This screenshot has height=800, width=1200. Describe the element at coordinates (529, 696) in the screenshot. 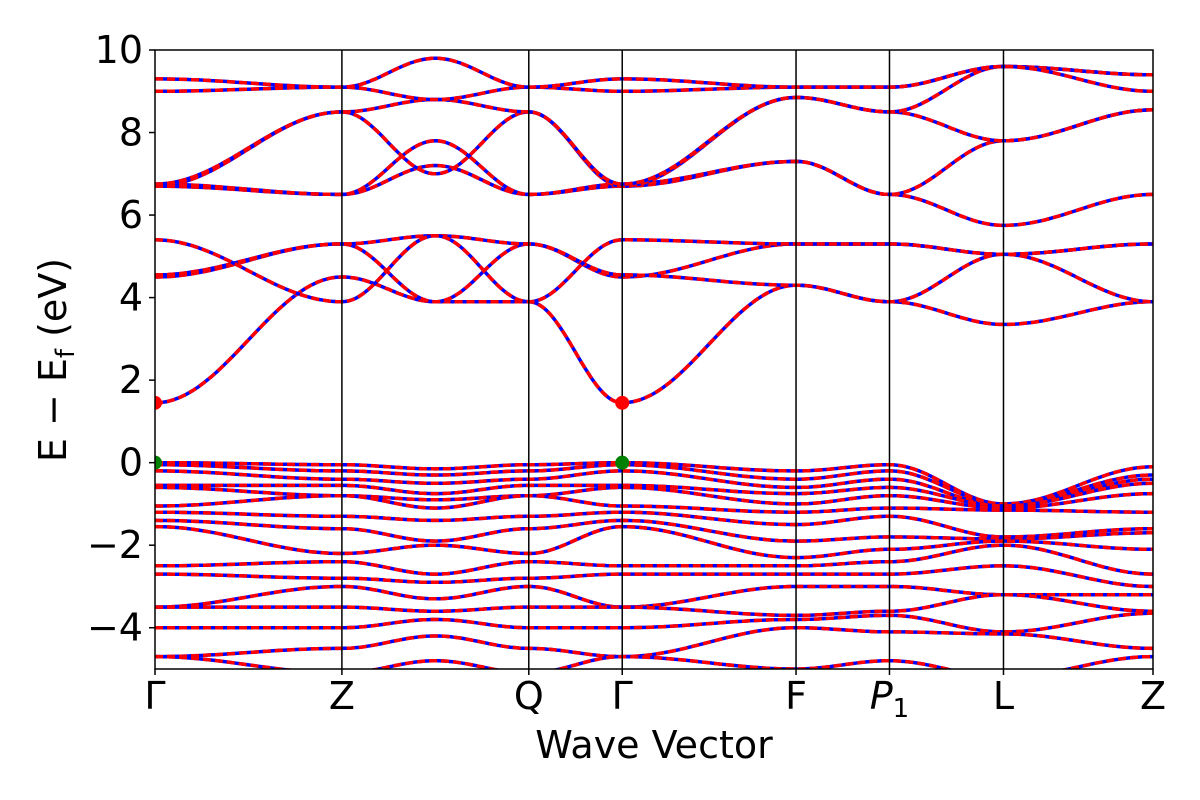

I see `x-tick-label: Q` at that location.